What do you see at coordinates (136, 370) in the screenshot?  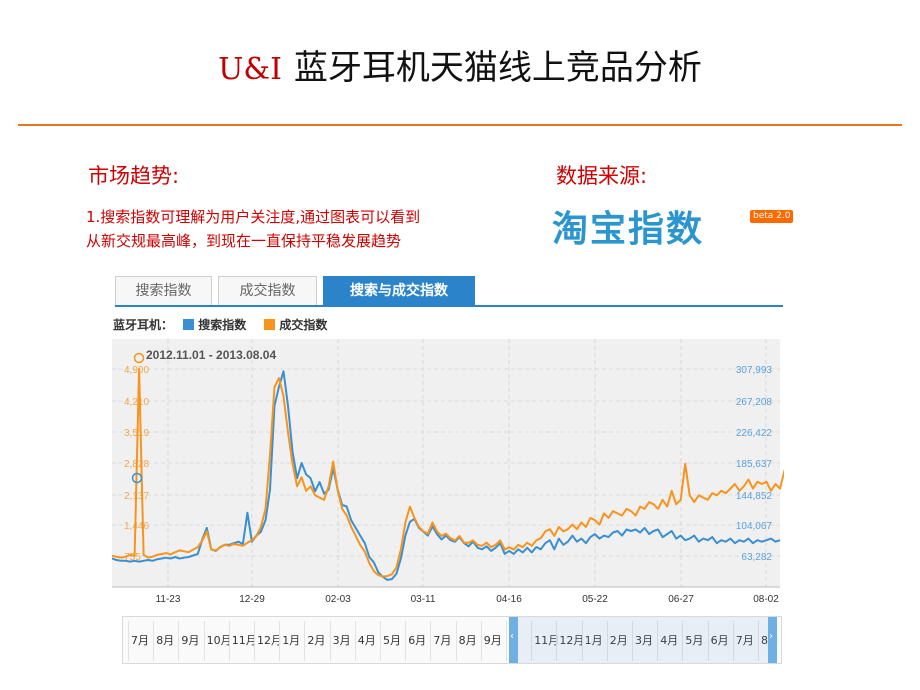 I see `y-left-tick-label: 4,900` at bounding box center [136, 370].